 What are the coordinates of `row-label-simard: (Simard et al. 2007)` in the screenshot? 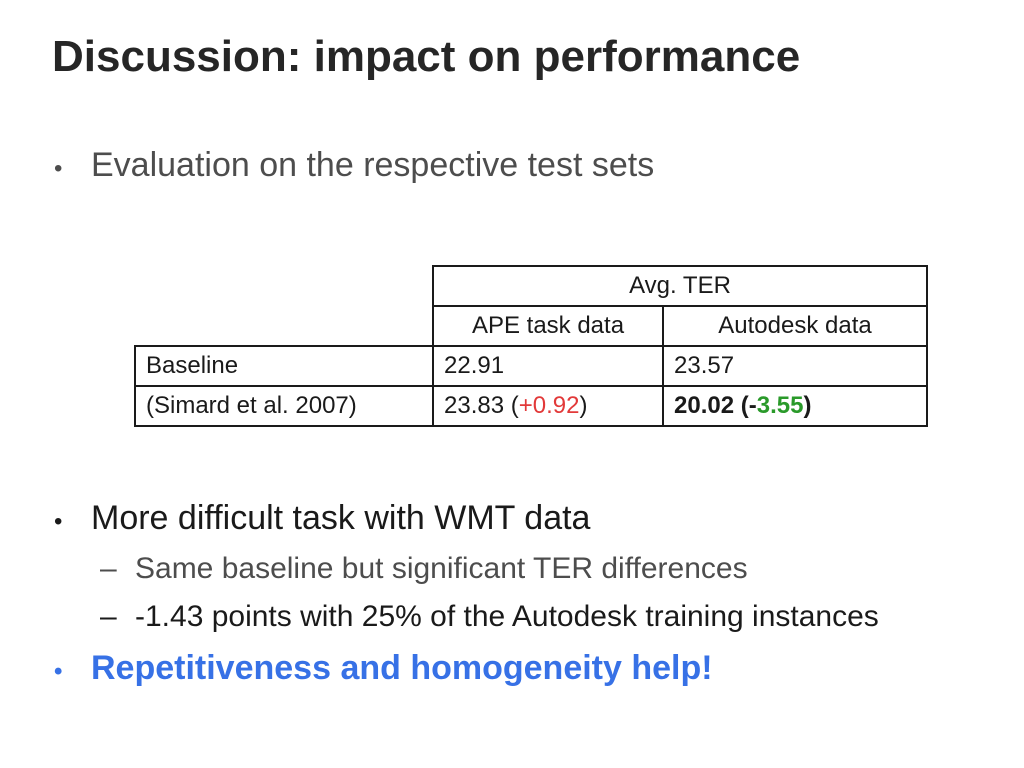 It's located at (284, 406).